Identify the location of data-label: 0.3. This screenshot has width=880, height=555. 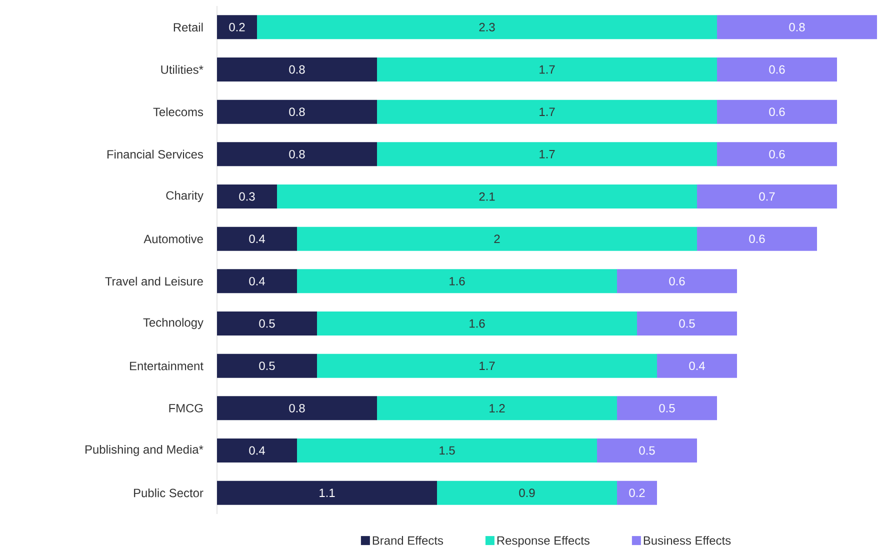
(247, 196).